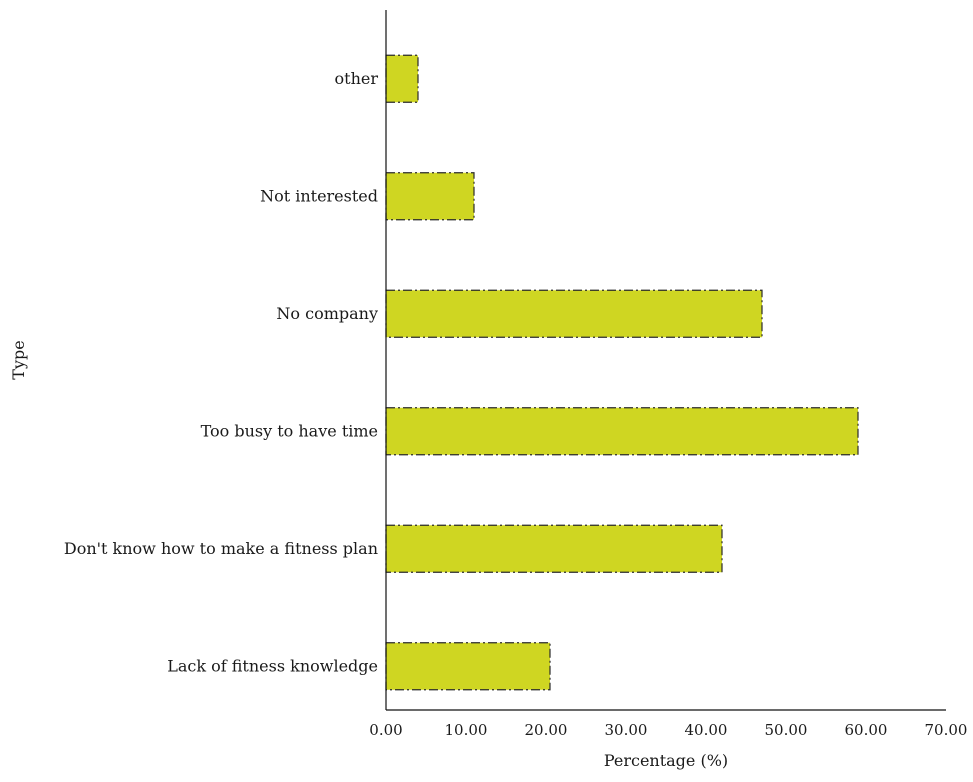 This screenshot has height=782, width=973. I want to click on x-tick-label-5: 50.00, so click(786, 730).